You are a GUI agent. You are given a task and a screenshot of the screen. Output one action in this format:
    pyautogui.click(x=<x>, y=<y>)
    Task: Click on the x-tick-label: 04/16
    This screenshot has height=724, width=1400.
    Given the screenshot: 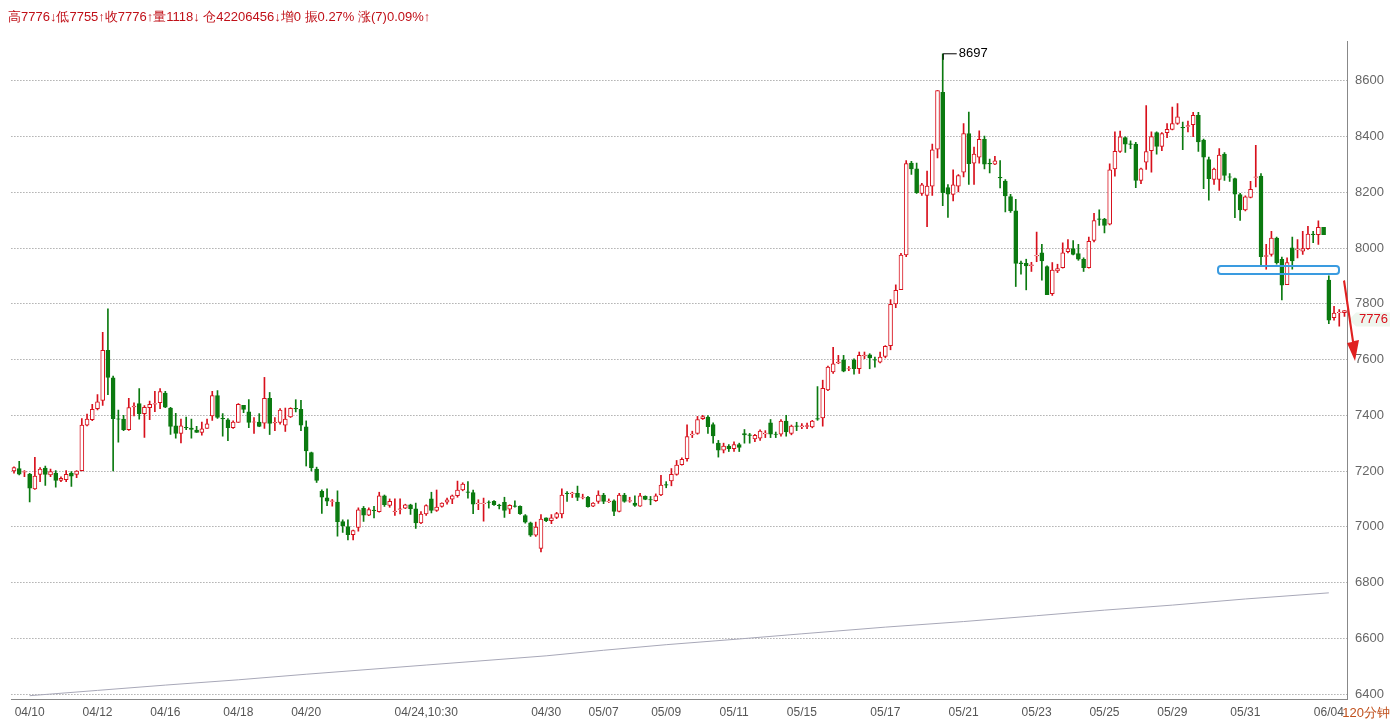 What is the action you would take?
    pyautogui.click(x=165, y=712)
    